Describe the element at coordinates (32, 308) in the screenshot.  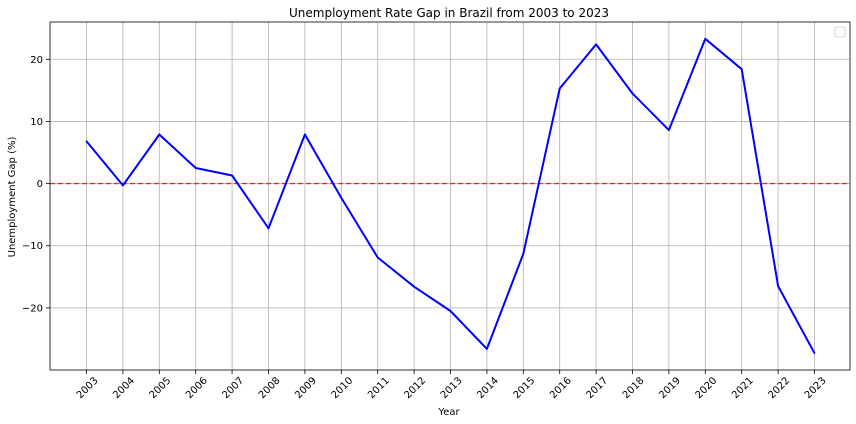
I see `y-tick-label--20: −20` at that location.